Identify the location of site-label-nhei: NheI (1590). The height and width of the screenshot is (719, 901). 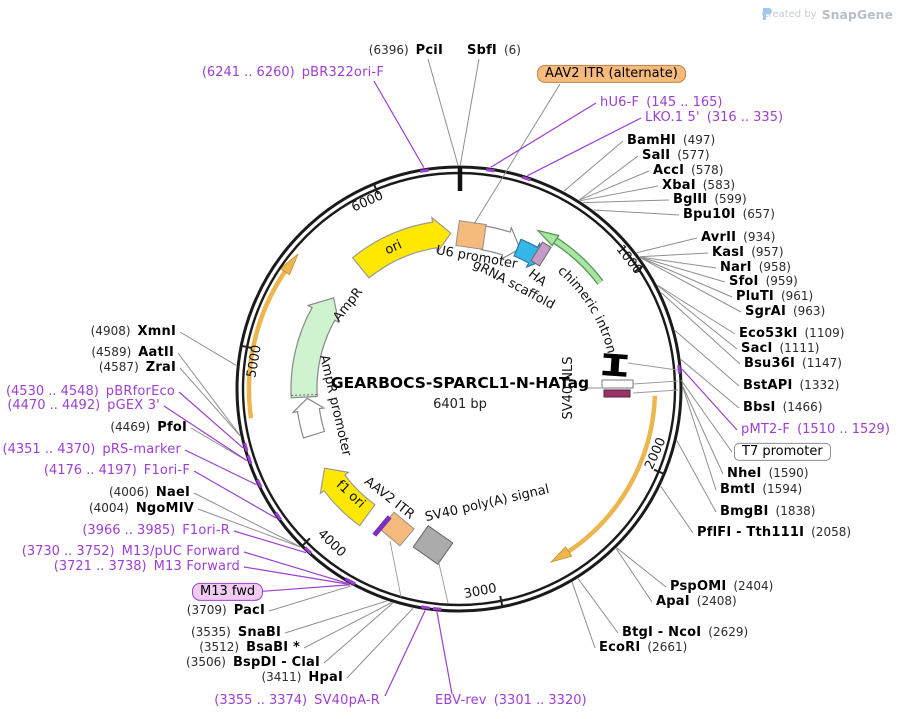
(768, 473).